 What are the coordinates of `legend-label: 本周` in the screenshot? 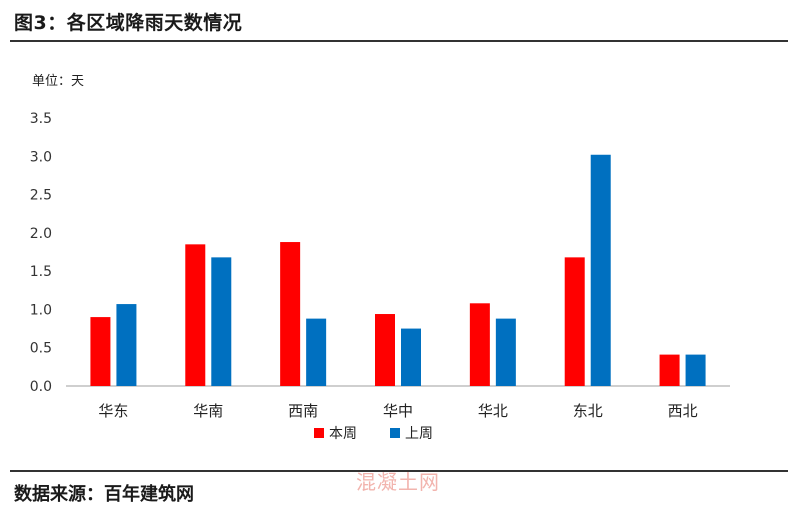 It's located at (343, 434).